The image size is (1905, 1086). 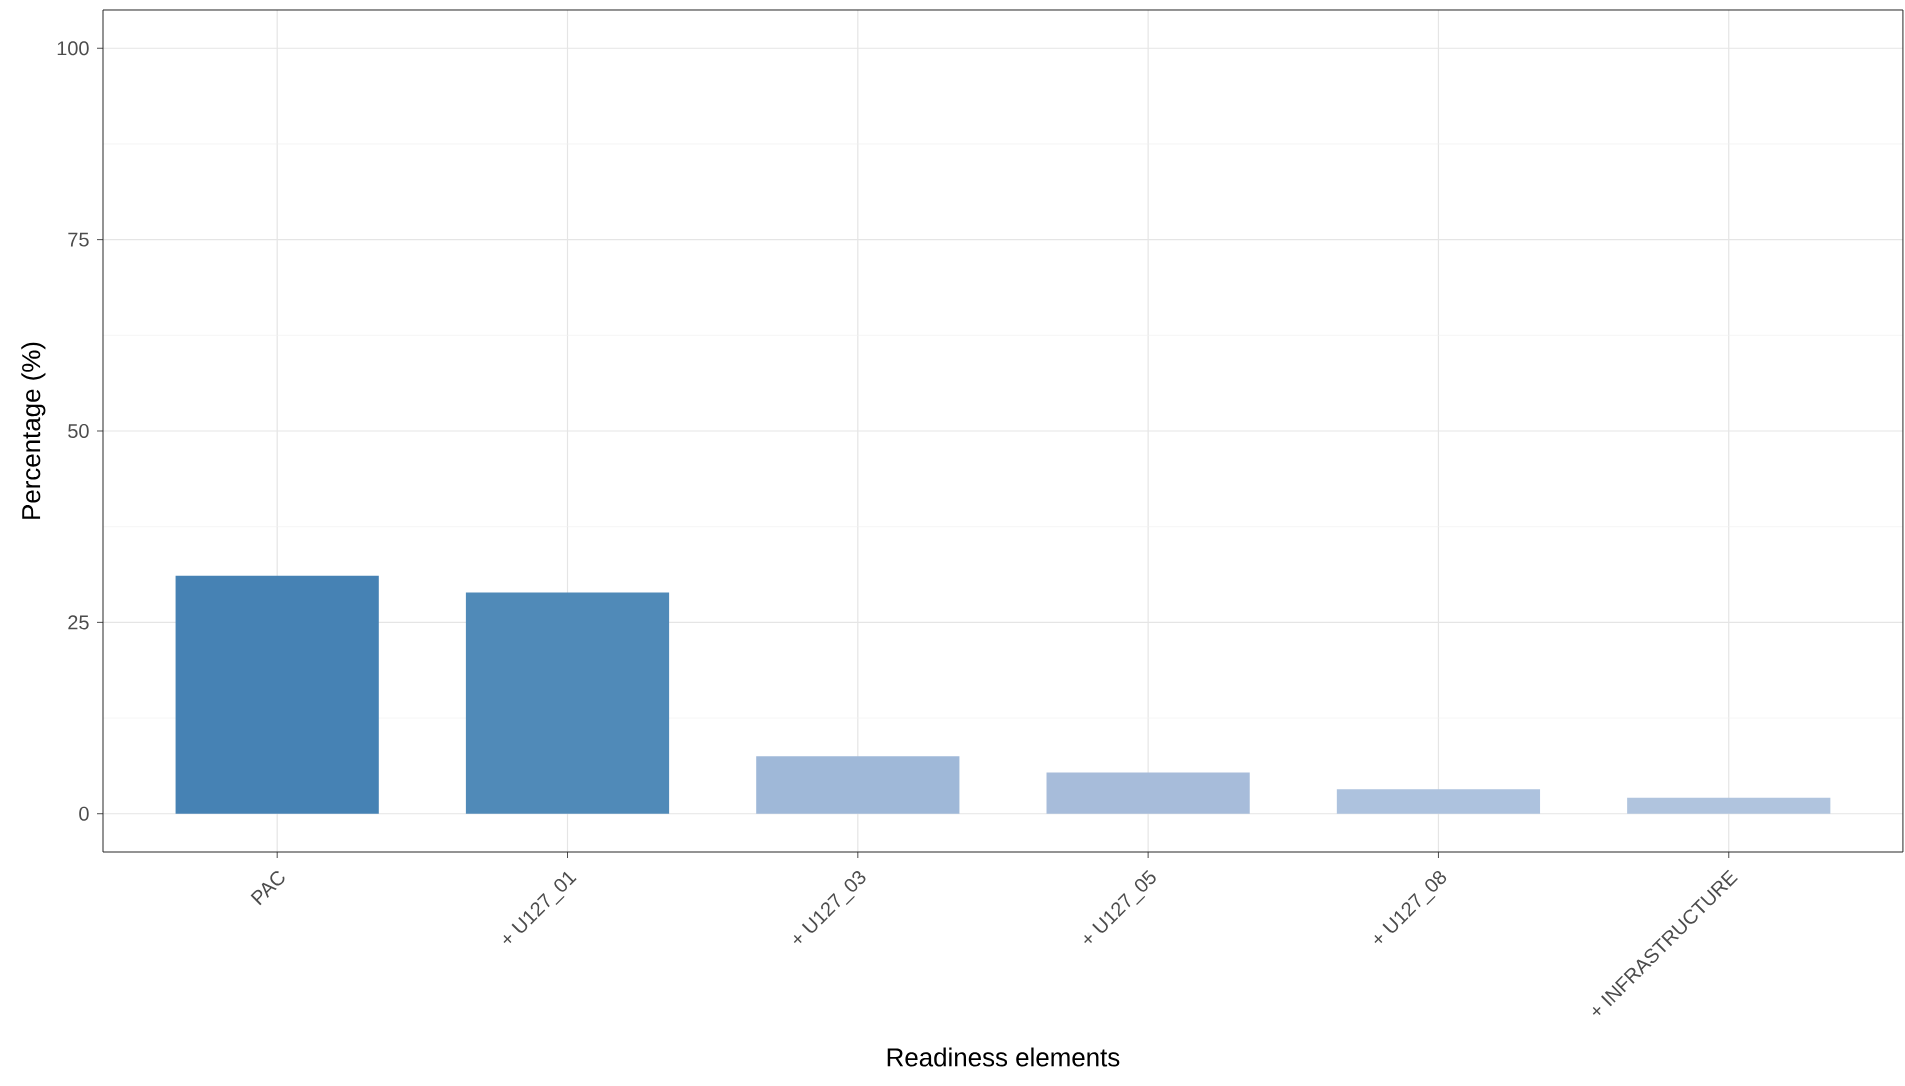 I want to click on y-tick-label: 50, so click(x=78, y=431).